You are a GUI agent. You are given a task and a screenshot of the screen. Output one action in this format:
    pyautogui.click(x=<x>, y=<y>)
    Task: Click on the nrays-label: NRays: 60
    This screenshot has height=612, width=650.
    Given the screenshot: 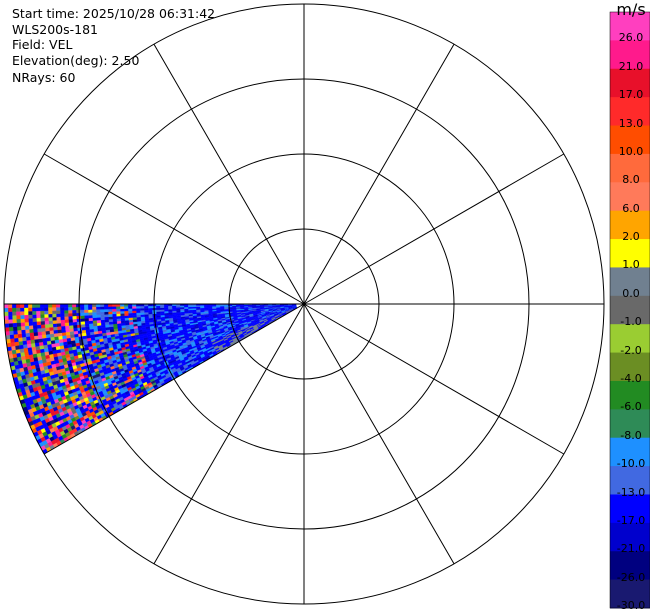 What is the action you would take?
    pyautogui.click(x=43, y=77)
    